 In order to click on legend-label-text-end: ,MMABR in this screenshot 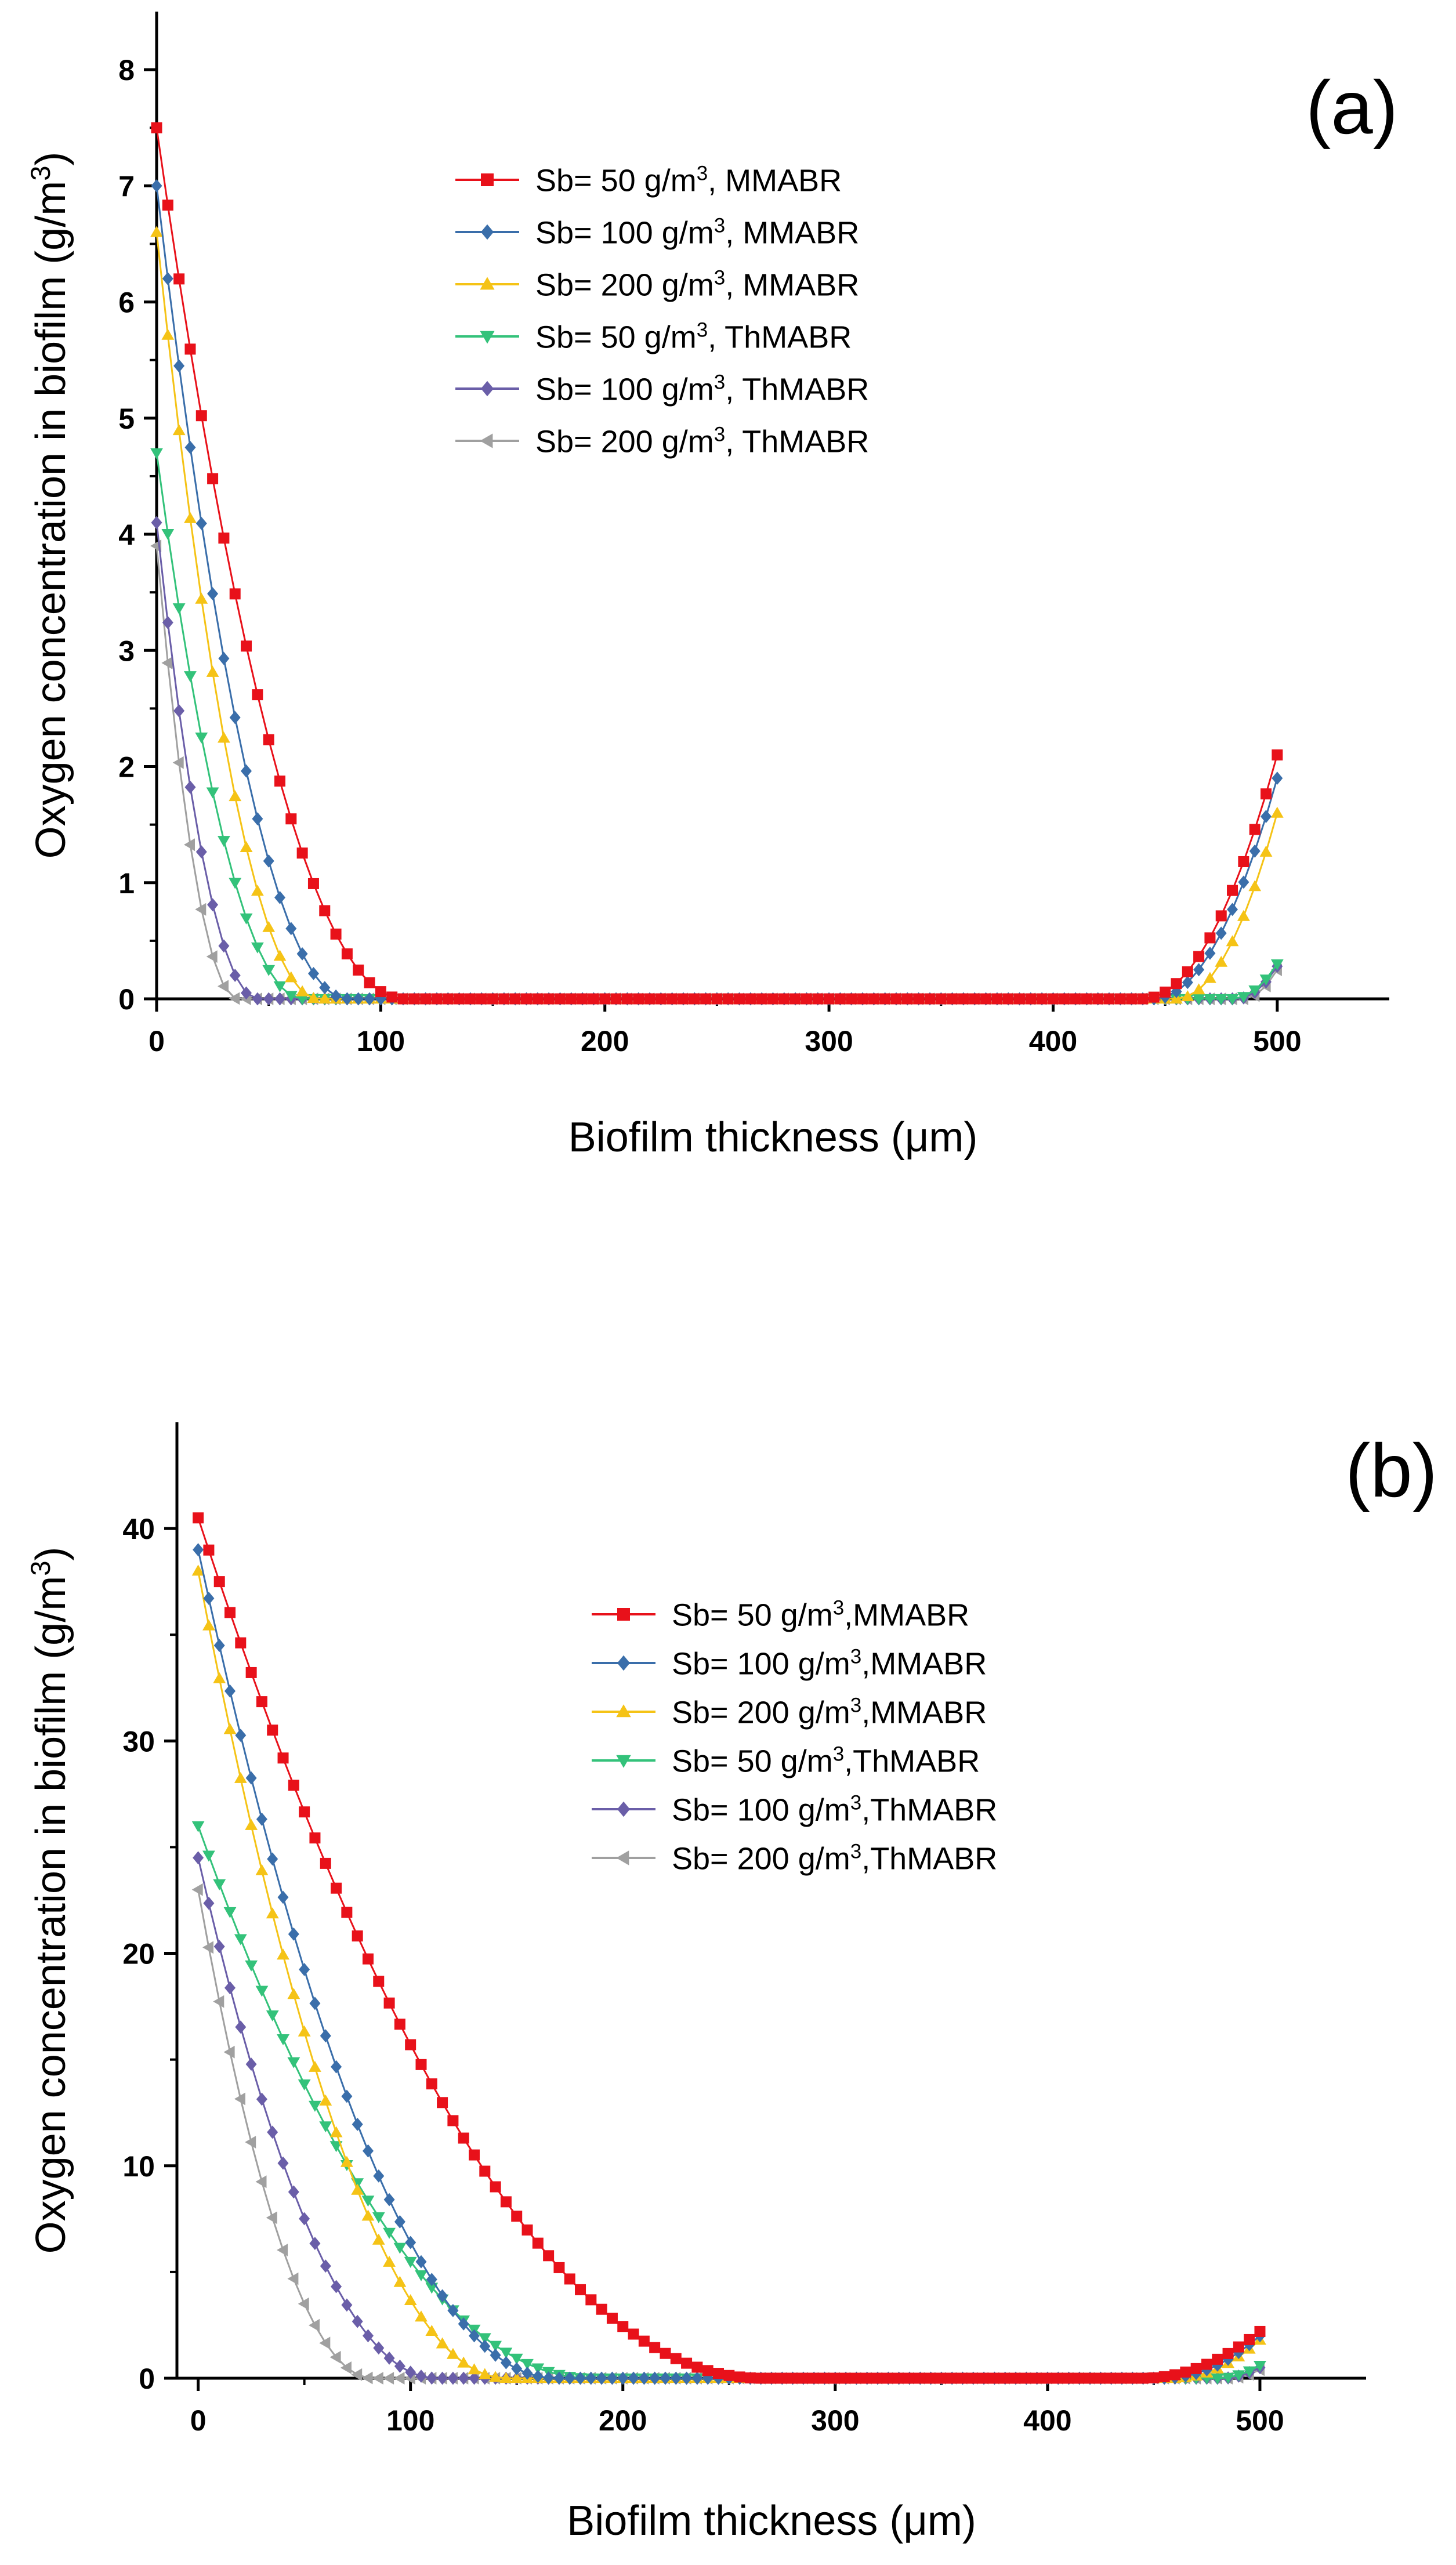, I will do `click(924, 1712)`.